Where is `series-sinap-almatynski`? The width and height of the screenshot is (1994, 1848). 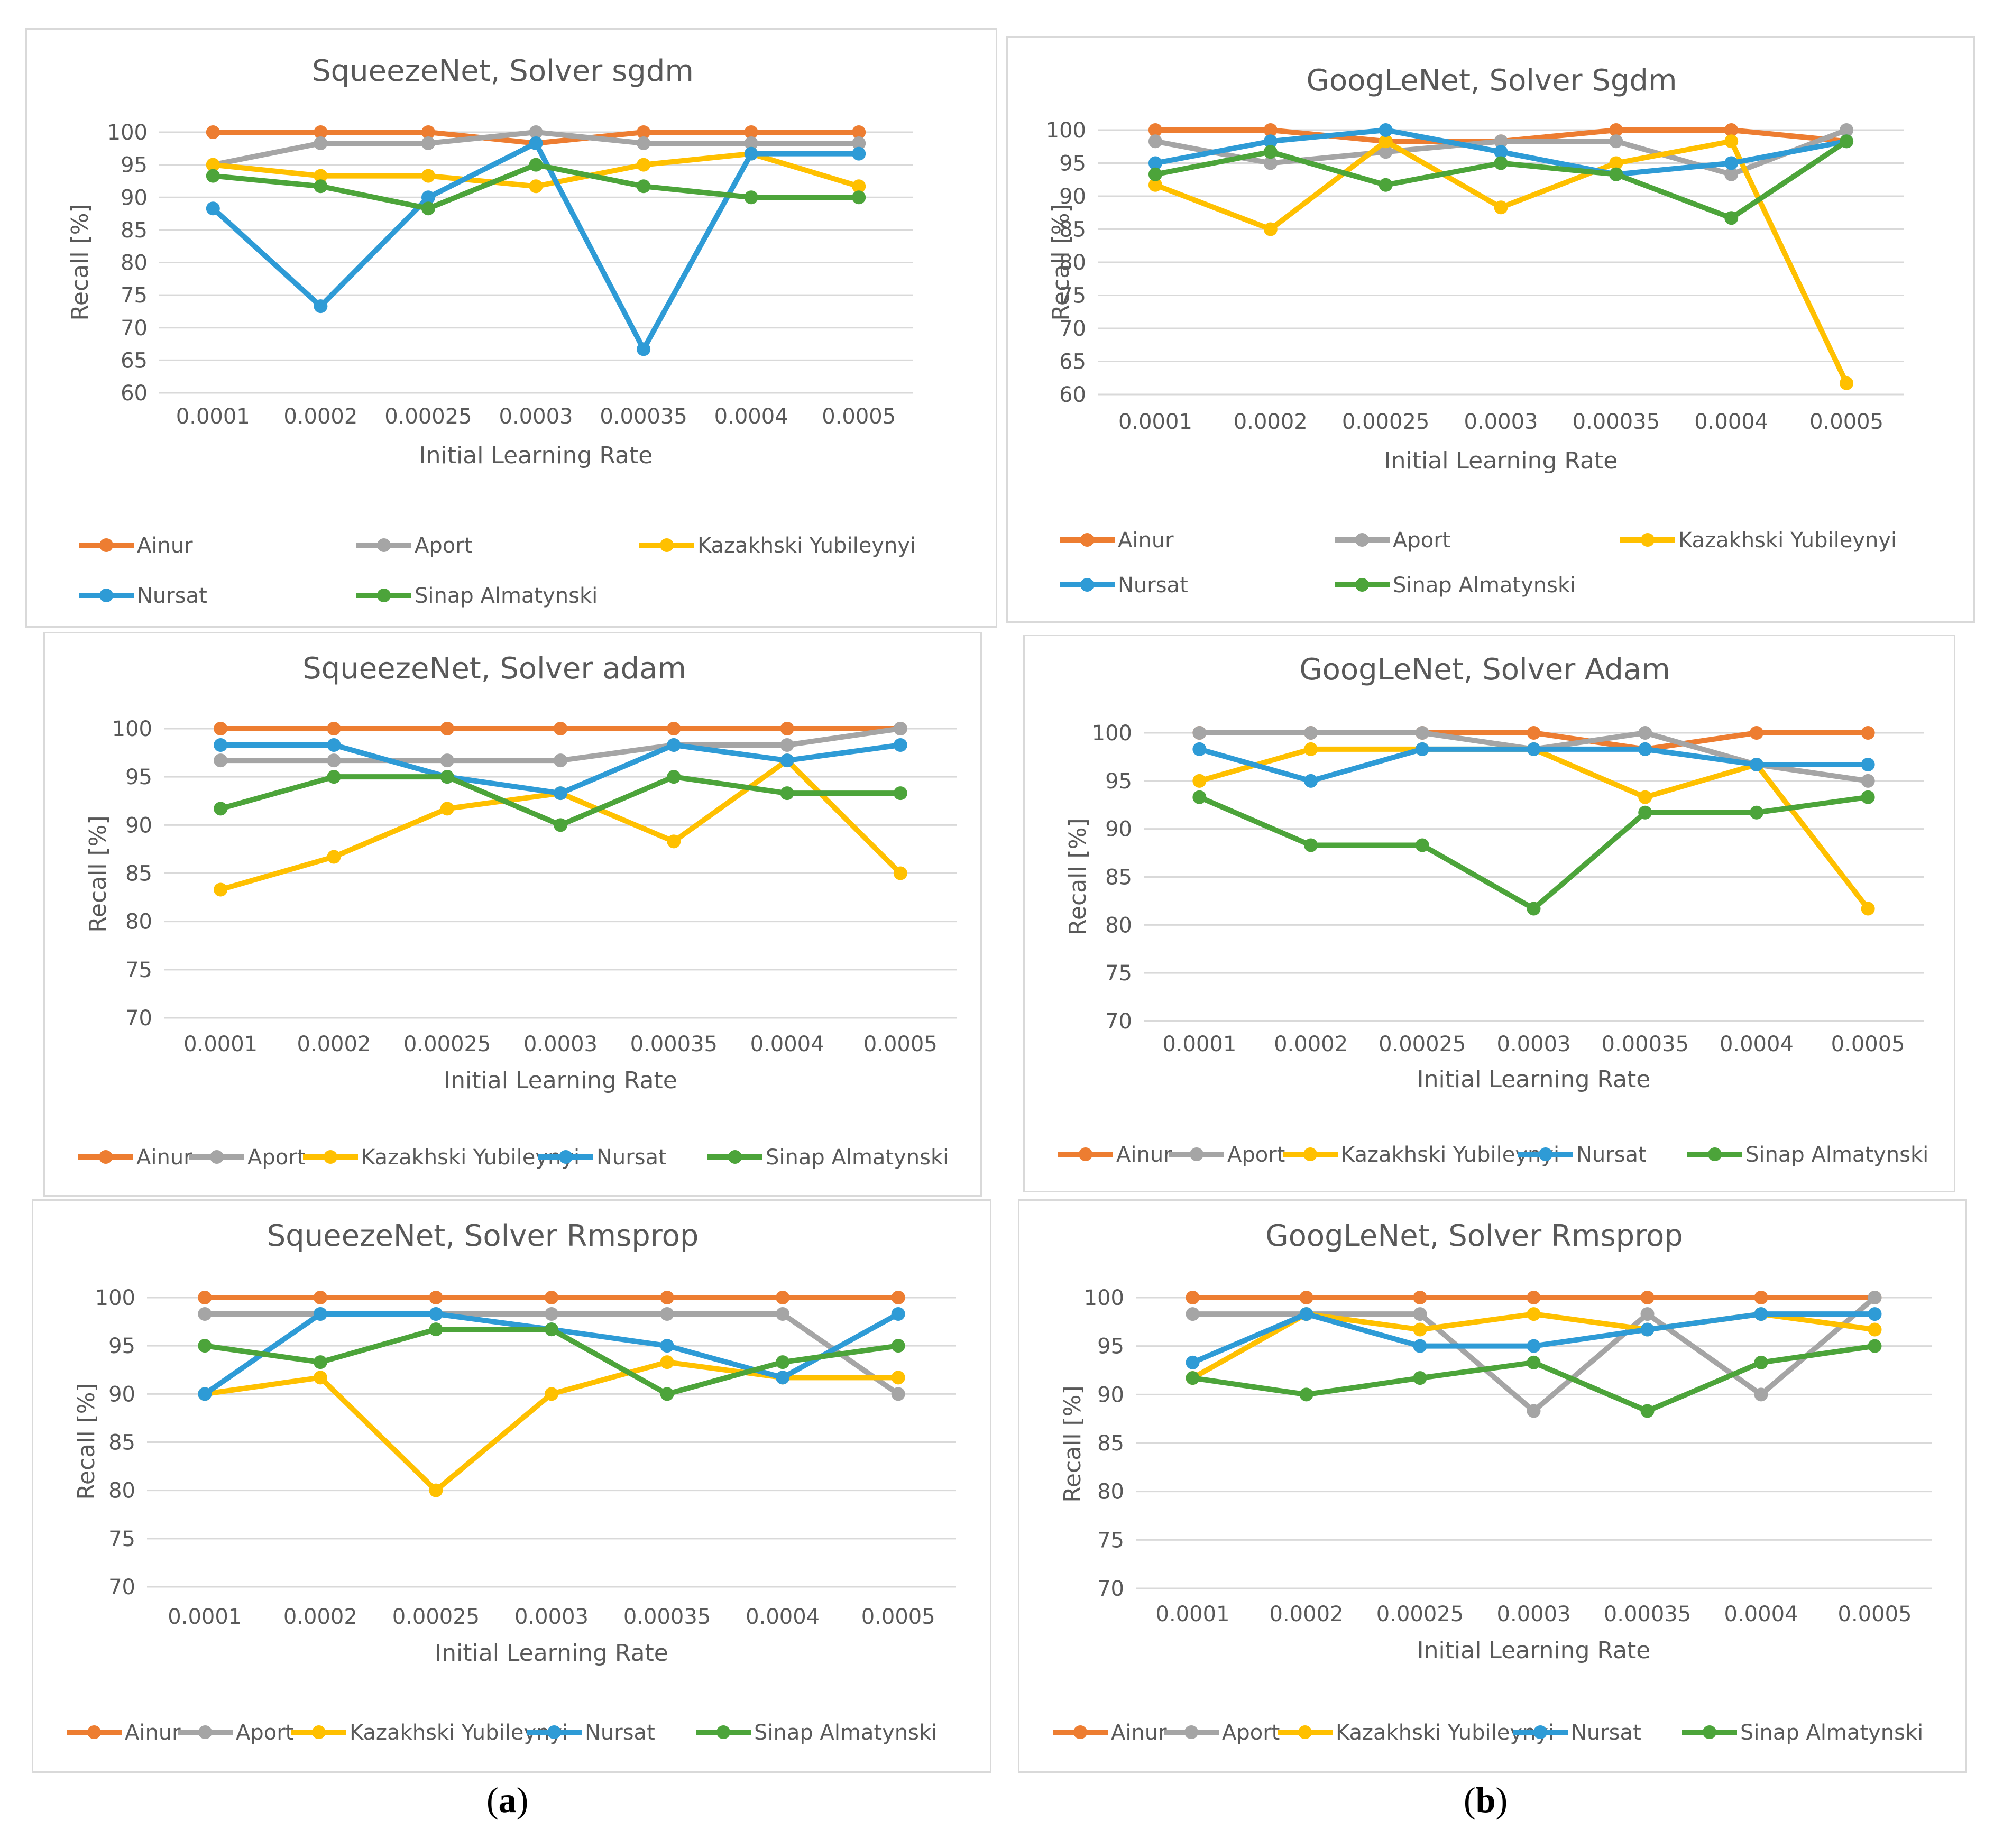
series-sinap-almatynski is located at coordinates (1534, 1378).